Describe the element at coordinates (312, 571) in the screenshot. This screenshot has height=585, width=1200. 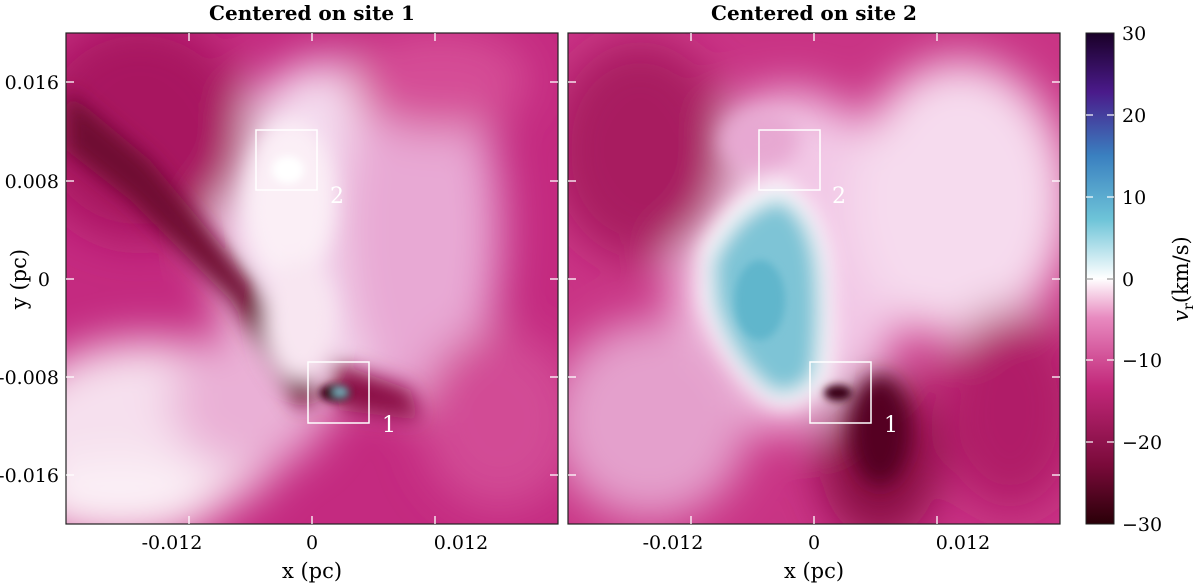
I see `panel-1-x-axis-label: x (pc)` at that location.